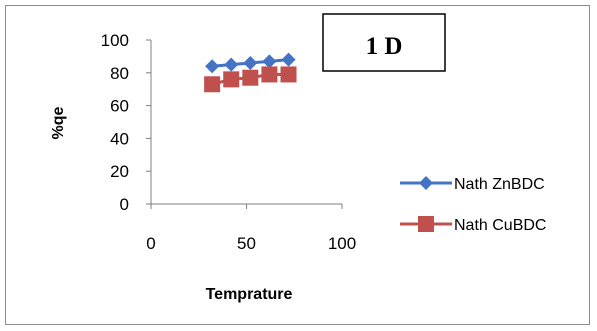  Describe the element at coordinates (384, 46) in the screenshot. I see `panel-label: 1 D` at that location.